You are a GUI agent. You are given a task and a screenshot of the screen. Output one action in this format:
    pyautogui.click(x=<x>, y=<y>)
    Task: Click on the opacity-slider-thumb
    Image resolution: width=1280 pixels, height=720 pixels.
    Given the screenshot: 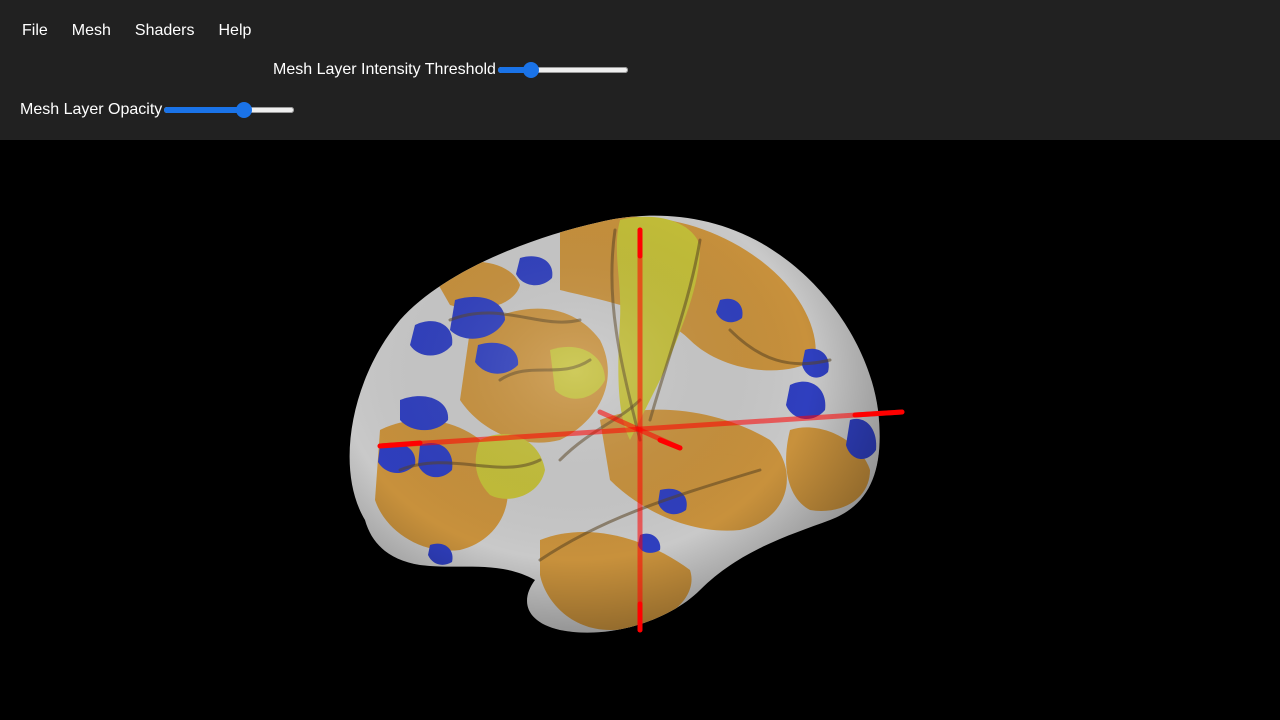 What is the action you would take?
    pyautogui.click(x=244, y=110)
    